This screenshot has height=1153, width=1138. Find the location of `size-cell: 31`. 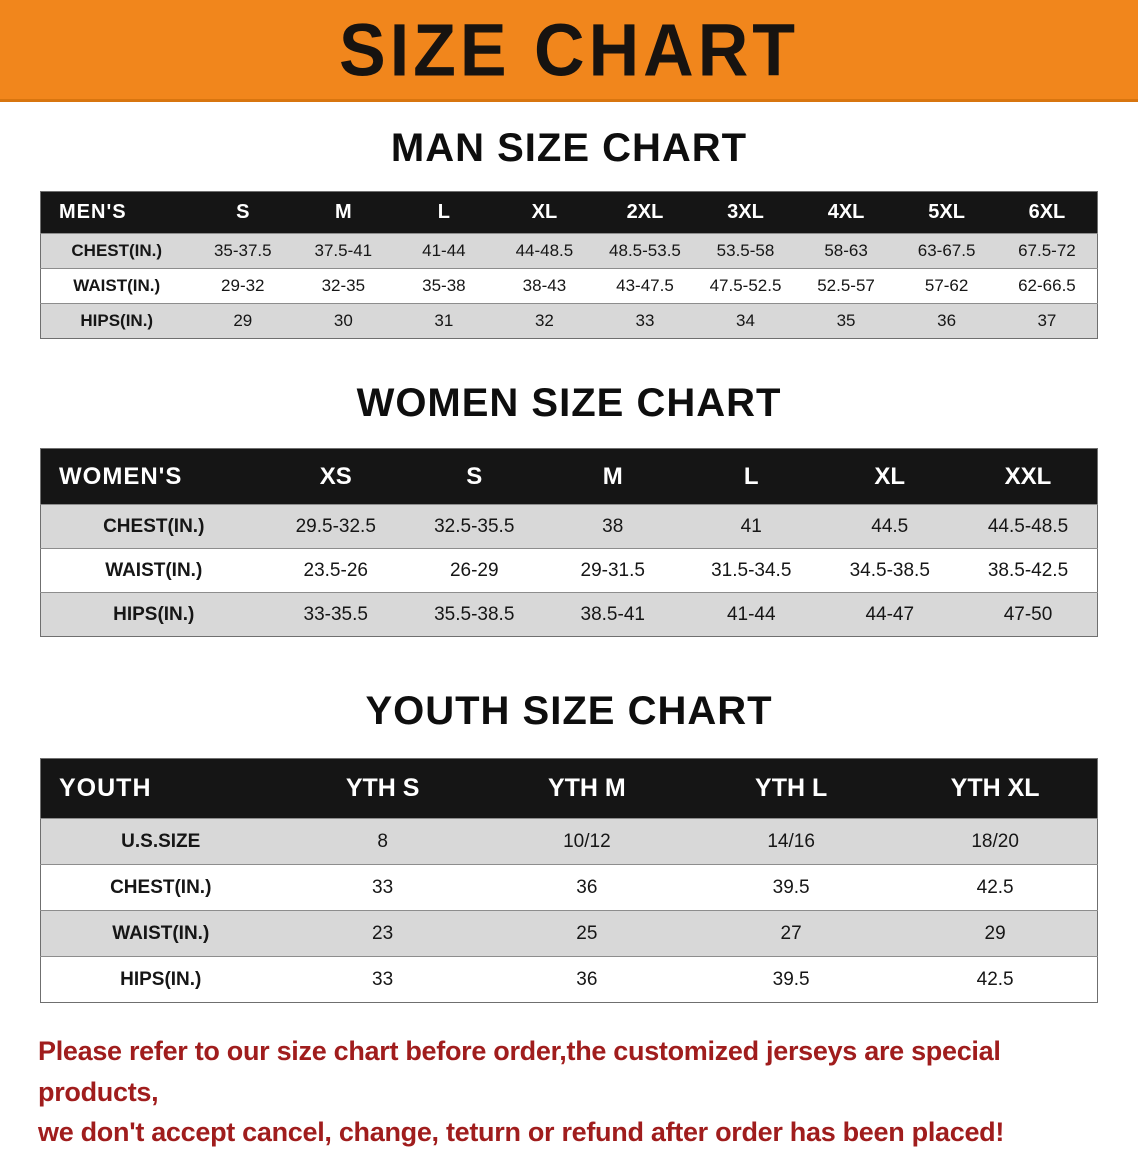

size-cell: 31 is located at coordinates (444, 321).